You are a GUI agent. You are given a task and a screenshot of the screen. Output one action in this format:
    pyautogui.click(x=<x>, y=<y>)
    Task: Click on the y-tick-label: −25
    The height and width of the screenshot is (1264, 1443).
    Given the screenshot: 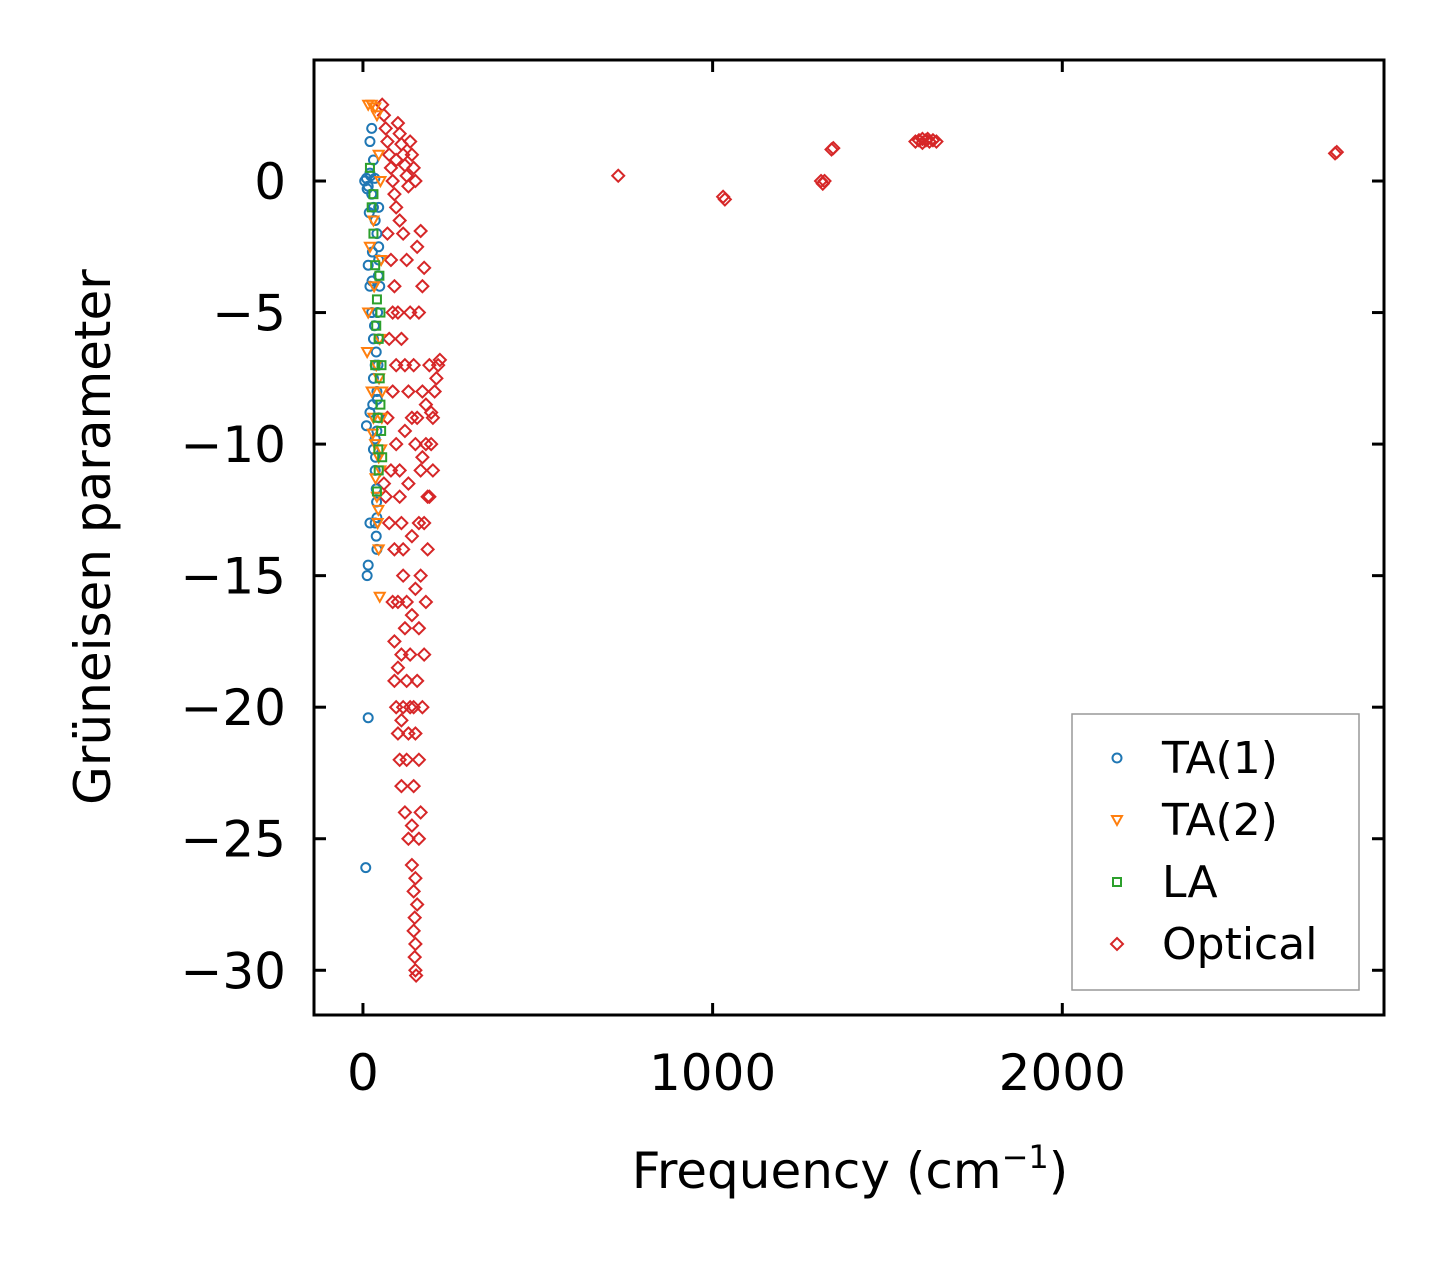 What is the action you would take?
    pyautogui.click(x=233, y=840)
    